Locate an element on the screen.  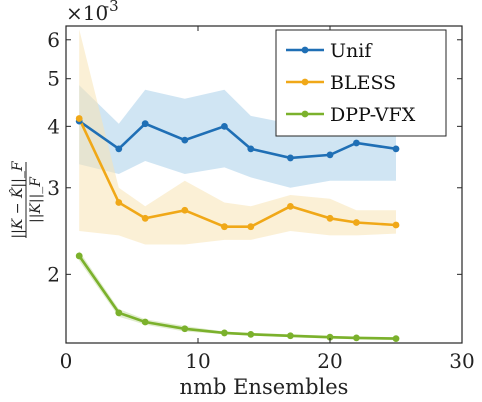
y-label-denominator: ||K||_F is located at coordinates (36, 199).